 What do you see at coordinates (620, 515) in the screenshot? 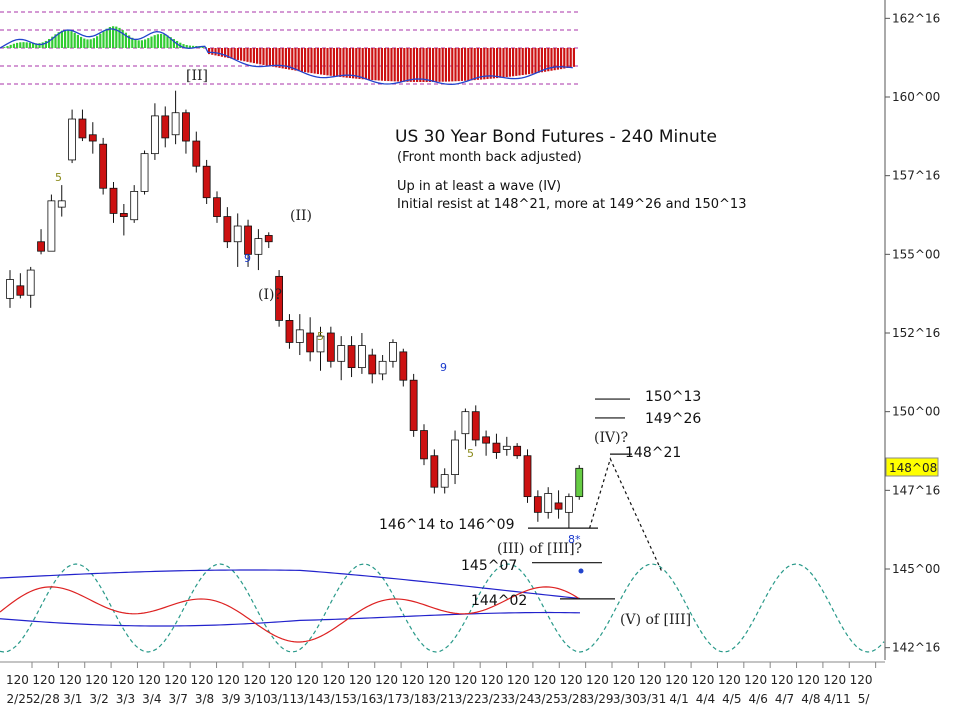
I see `projection-path` at bounding box center [620, 515].